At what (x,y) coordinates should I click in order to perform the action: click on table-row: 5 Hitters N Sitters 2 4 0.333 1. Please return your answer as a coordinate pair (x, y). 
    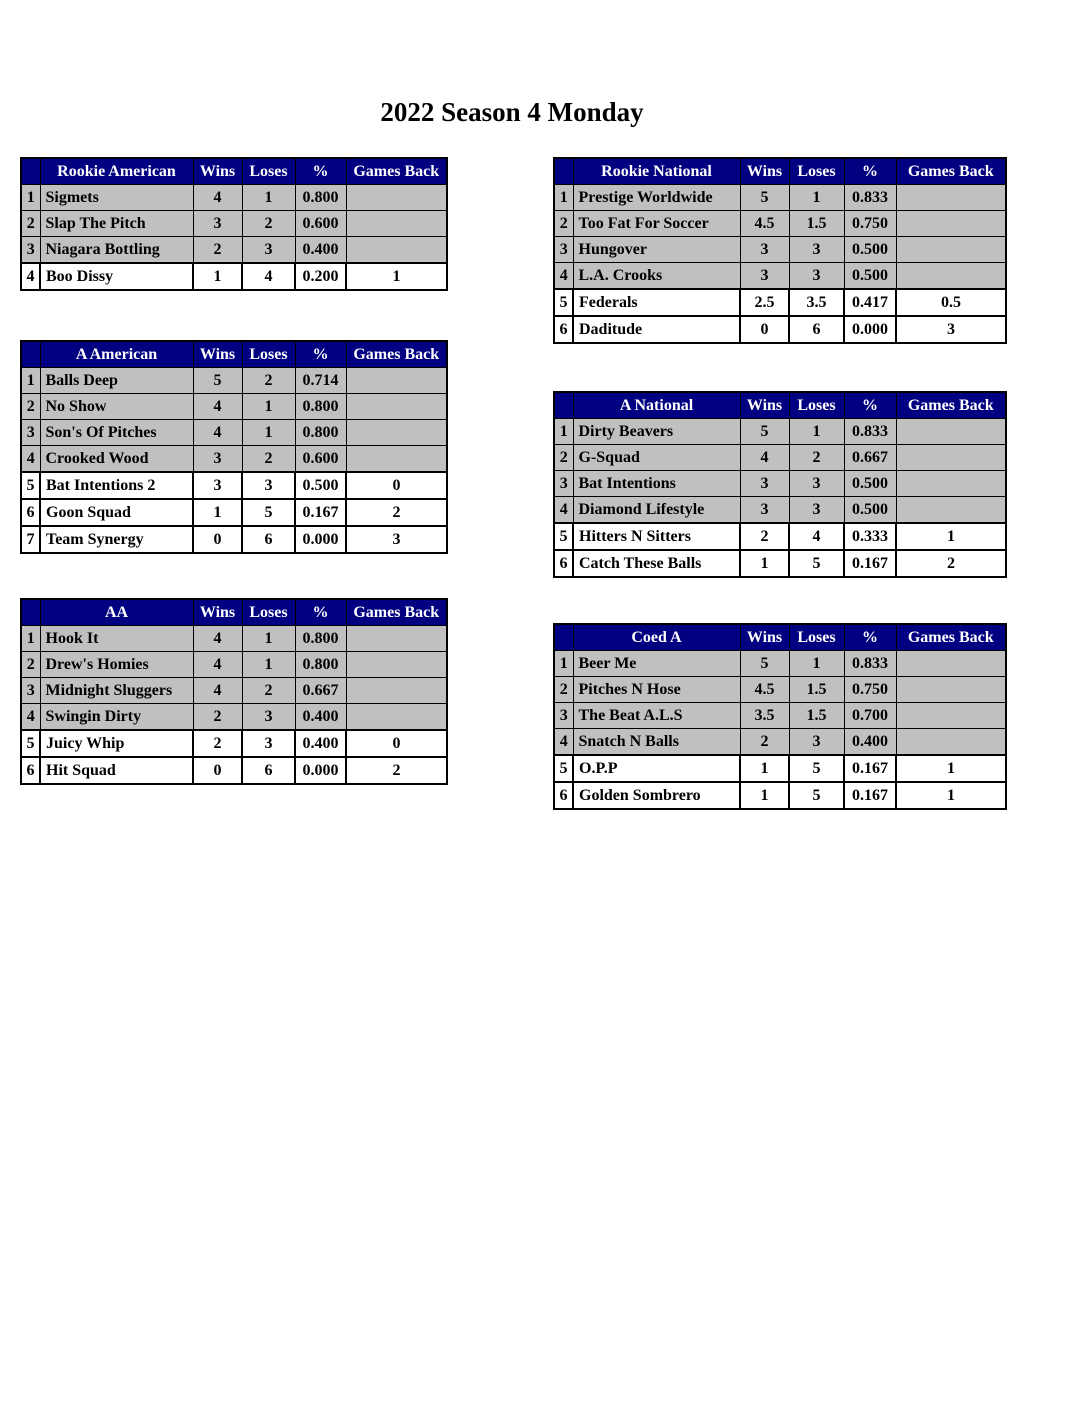
    Looking at the image, I should click on (780, 536).